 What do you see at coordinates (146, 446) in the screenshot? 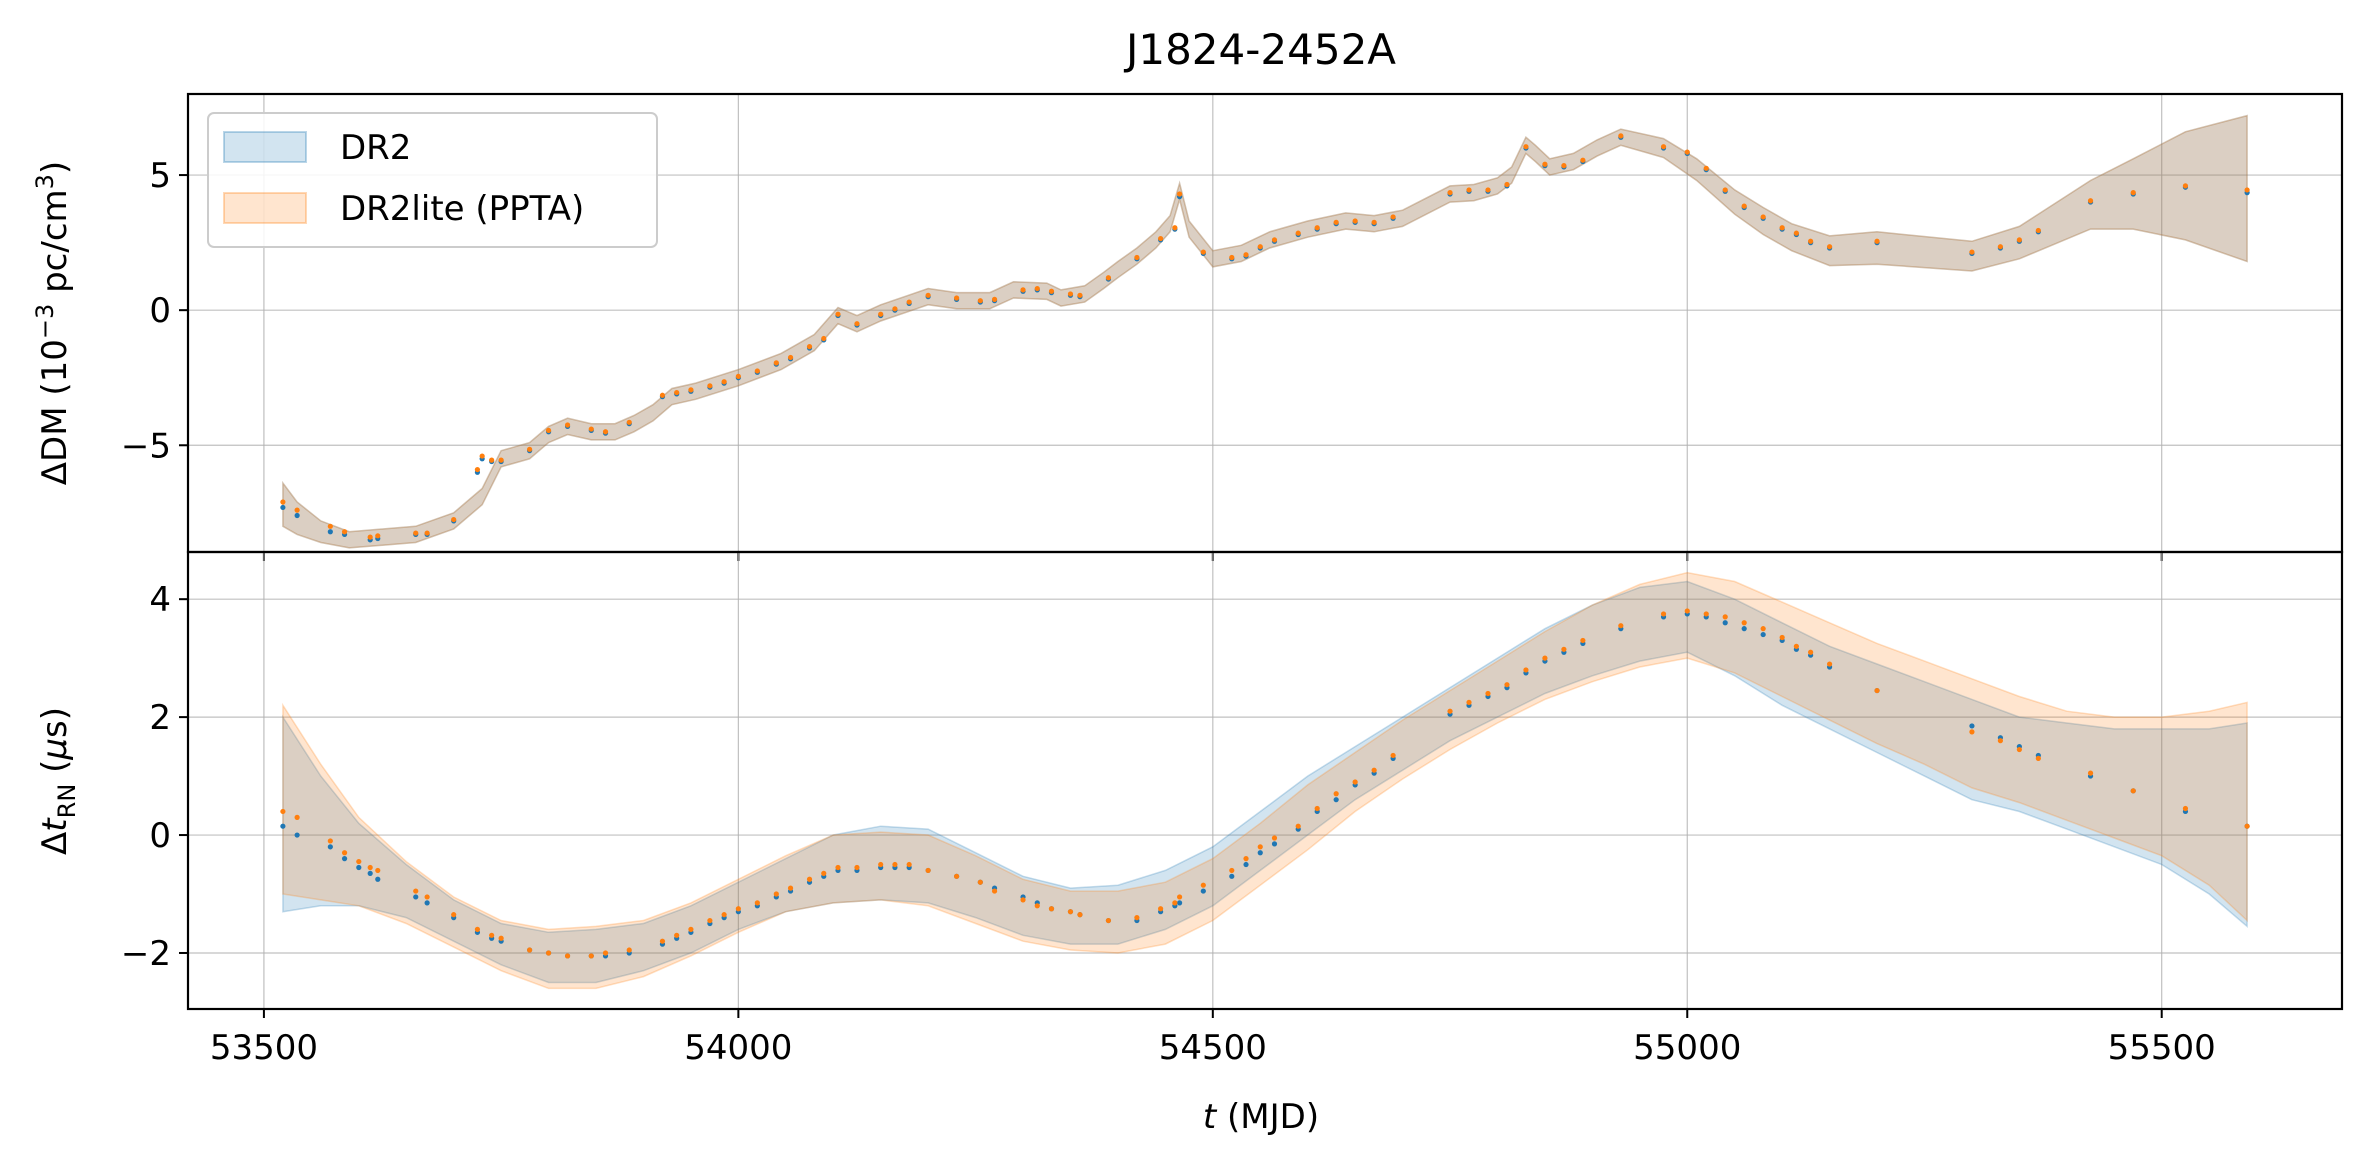
I see `ytick-label: −5` at bounding box center [146, 446].